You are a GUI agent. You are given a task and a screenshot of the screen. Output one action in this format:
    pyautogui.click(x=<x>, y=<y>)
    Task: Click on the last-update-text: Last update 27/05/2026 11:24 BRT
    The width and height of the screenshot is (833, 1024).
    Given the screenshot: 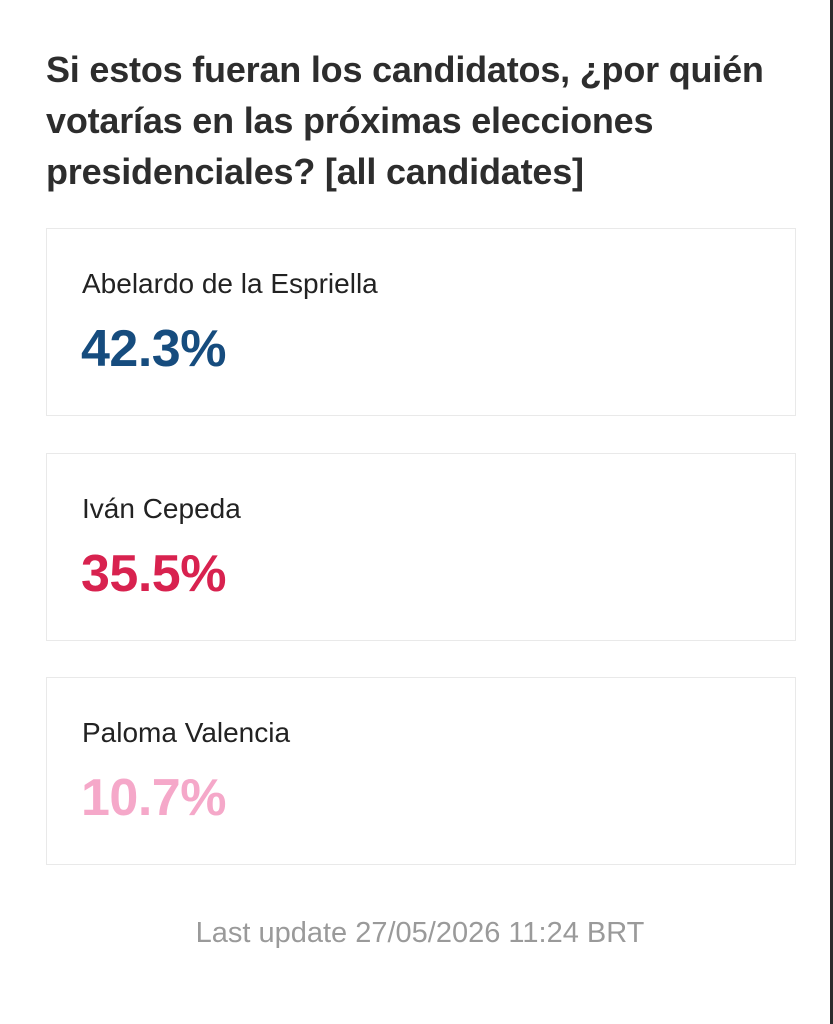 What is the action you would take?
    pyautogui.click(x=420, y=933)
    